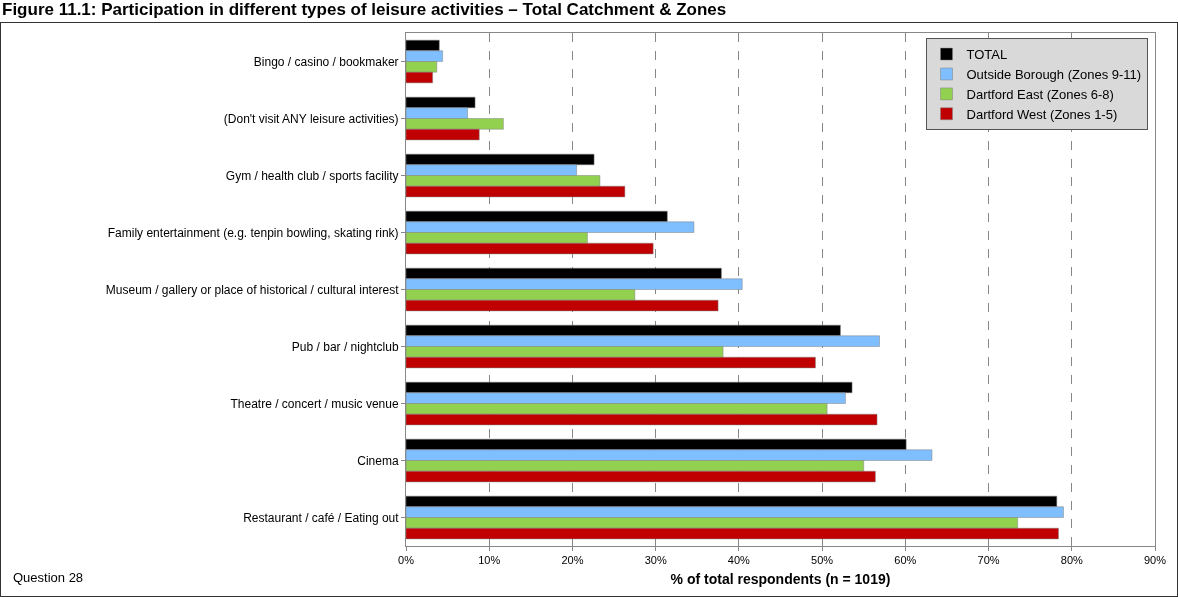  What do you see at coordinates (311, 118) in the screenshot?
I see `y-tick-label: (Don't visit ANY leisure activities)` at bounding box center [311, 118].